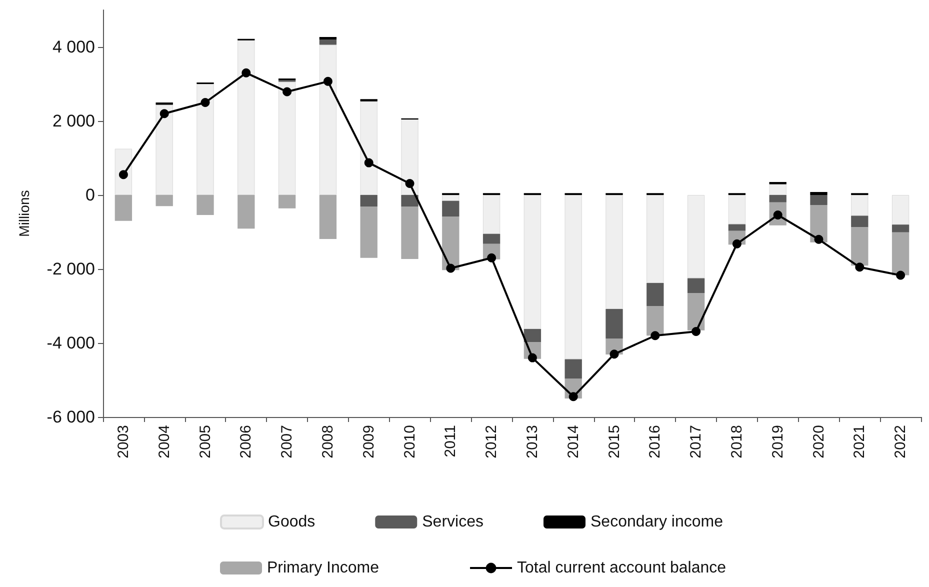 Image resolution: width=929 pixels, height=587 pixels. Describe the element at coordinates (451, 441) in the screenshot. I see `x-tick-label: 2011` at that location.